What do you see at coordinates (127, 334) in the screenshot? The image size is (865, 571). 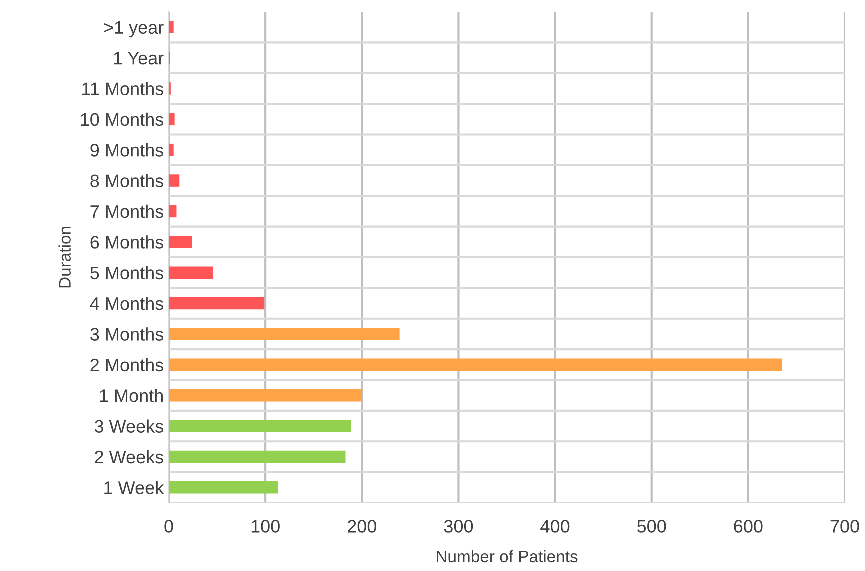 I see `y-tick-label: 3 Months` at bounding box center [127, 334].